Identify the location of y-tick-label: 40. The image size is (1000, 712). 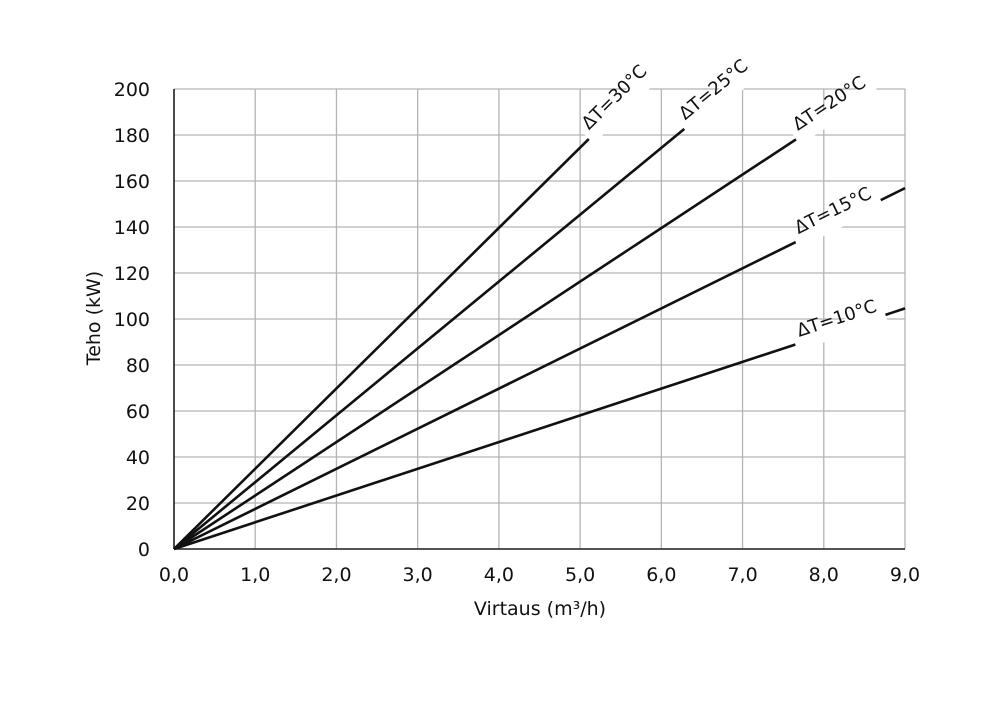
(138, 458).